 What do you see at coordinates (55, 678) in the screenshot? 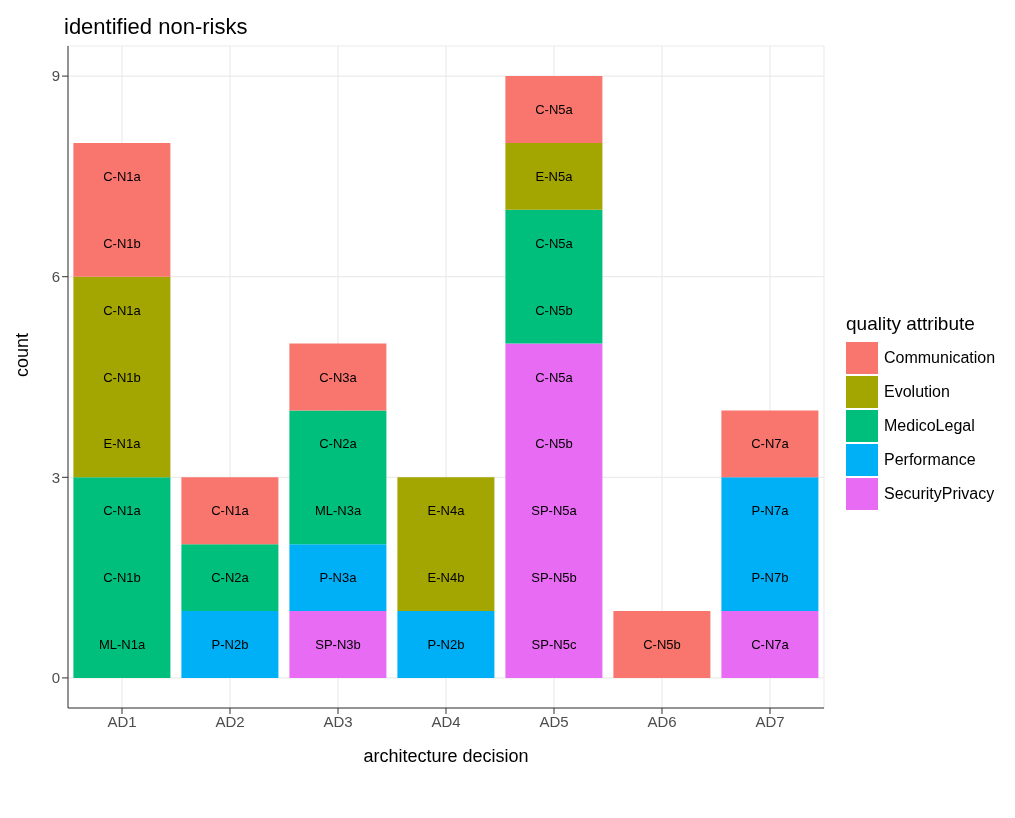
I see `y-tick-label: 0` at bounding box center [55, 678].